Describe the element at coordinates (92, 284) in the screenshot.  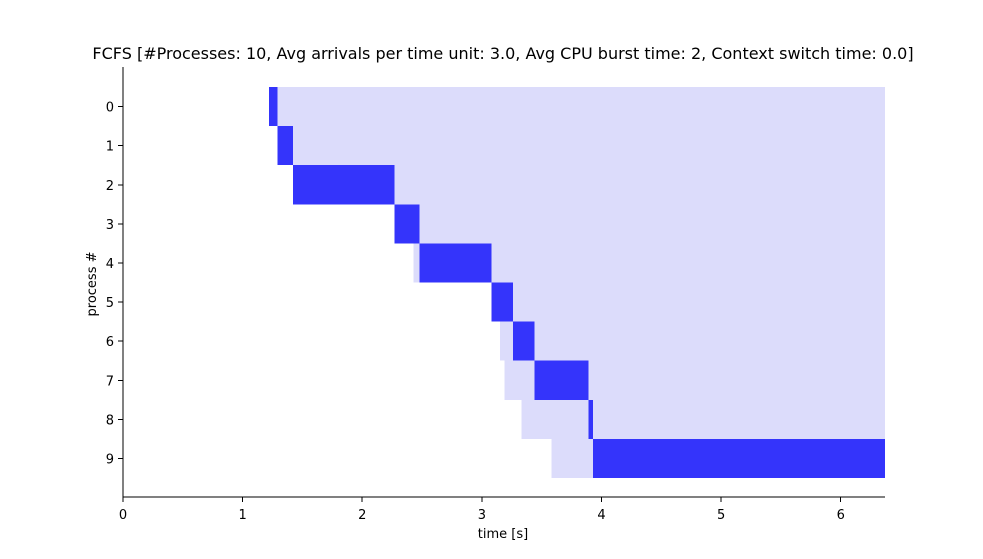
I see `y-axis-title: process #` at that location.